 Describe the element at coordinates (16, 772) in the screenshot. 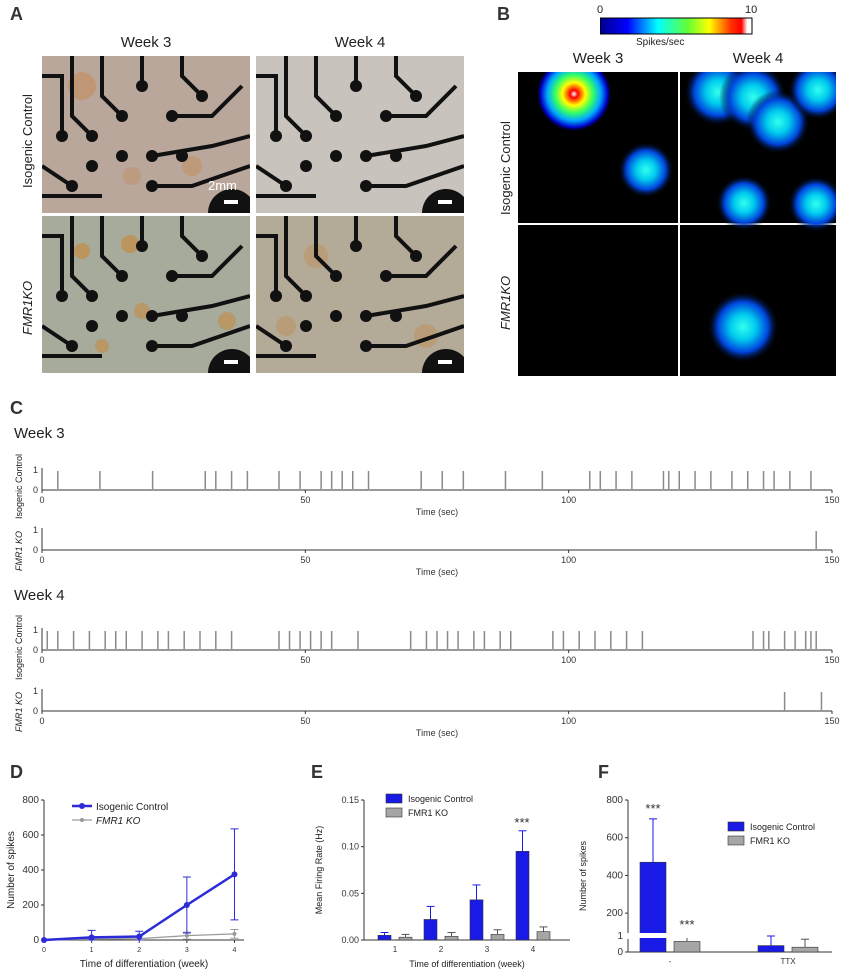

I see `panel-label-d: D` at that location.